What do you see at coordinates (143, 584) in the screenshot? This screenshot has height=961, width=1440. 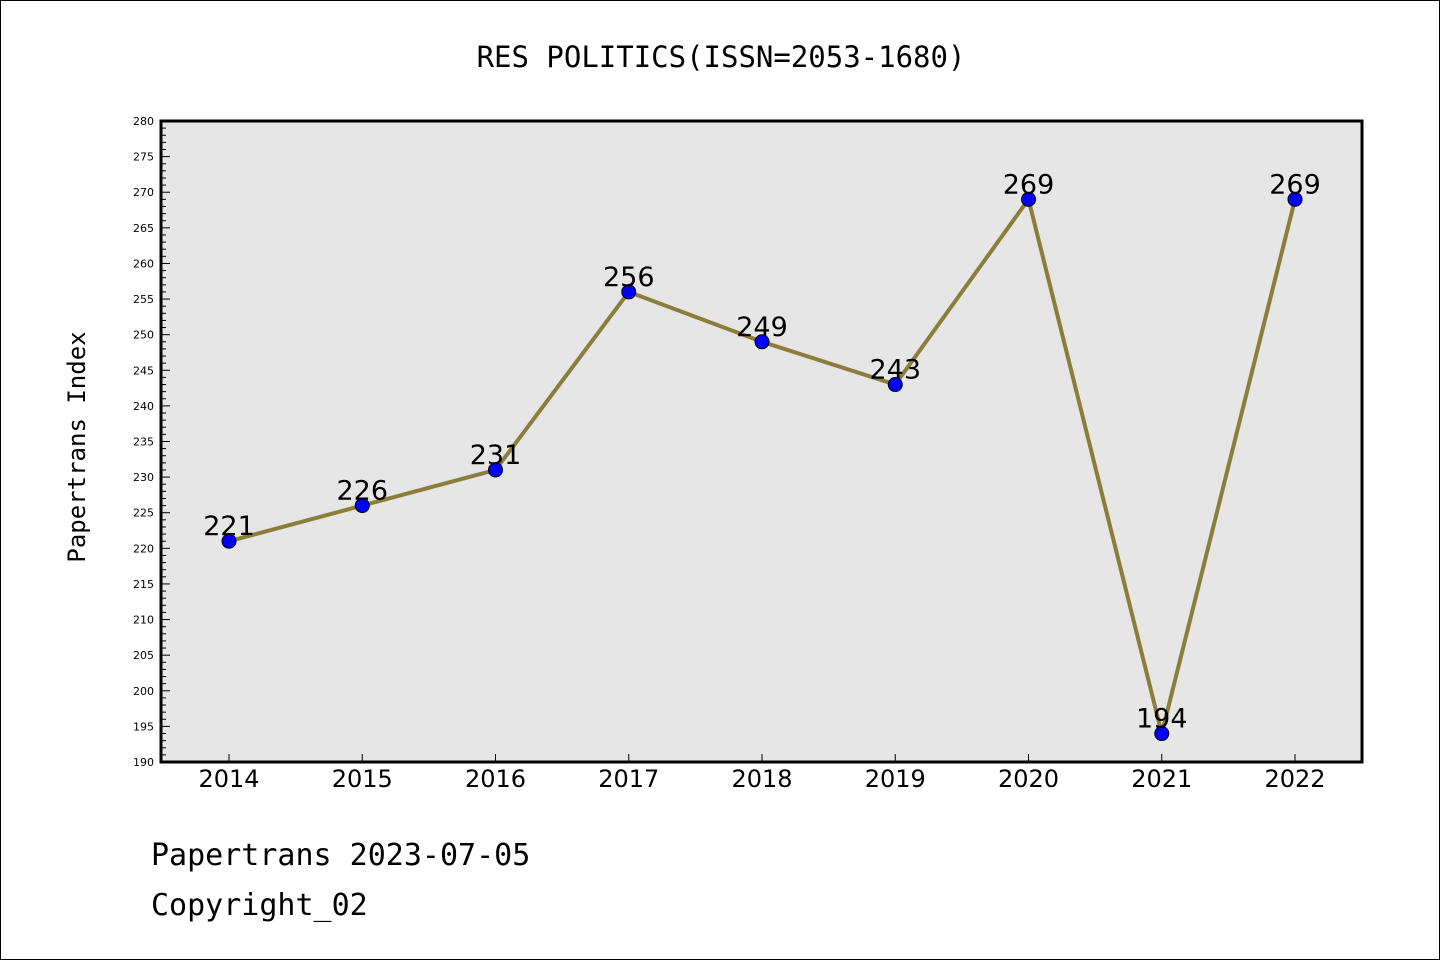 I see `y-tick-label: 215` at bounding box center [143, 584].